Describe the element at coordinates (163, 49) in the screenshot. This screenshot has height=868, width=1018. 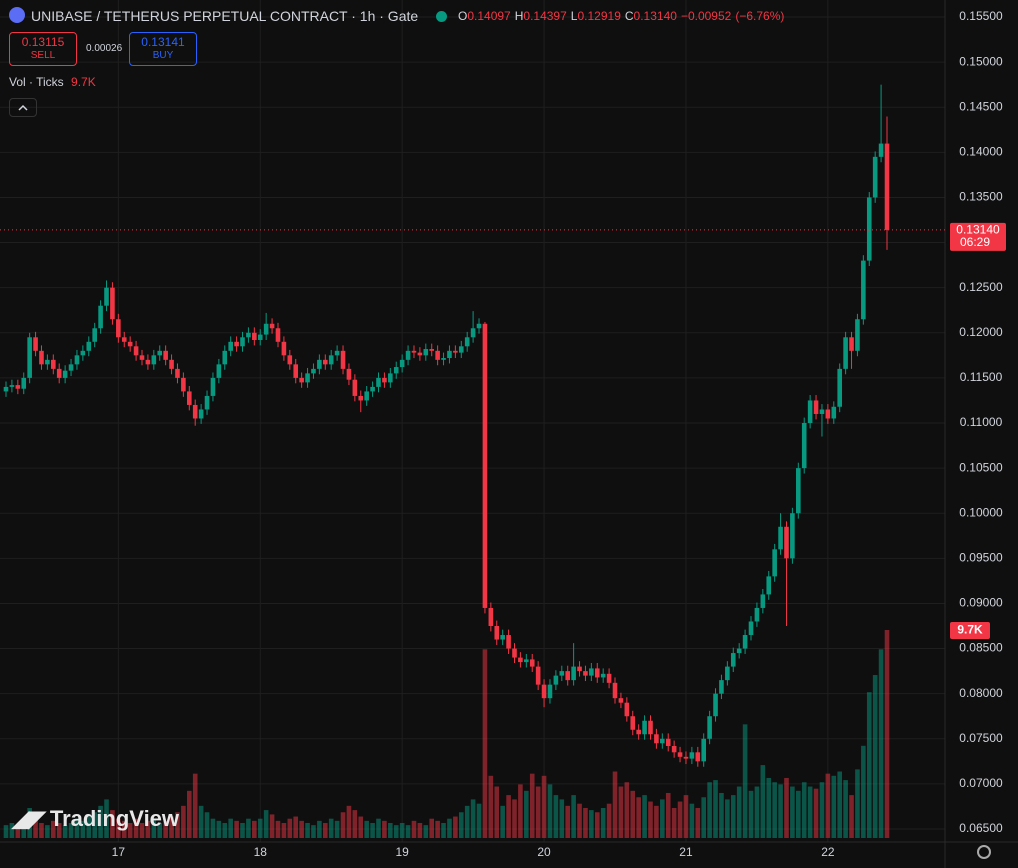
I see `buy-button: 0.13141 BUY` at that location.